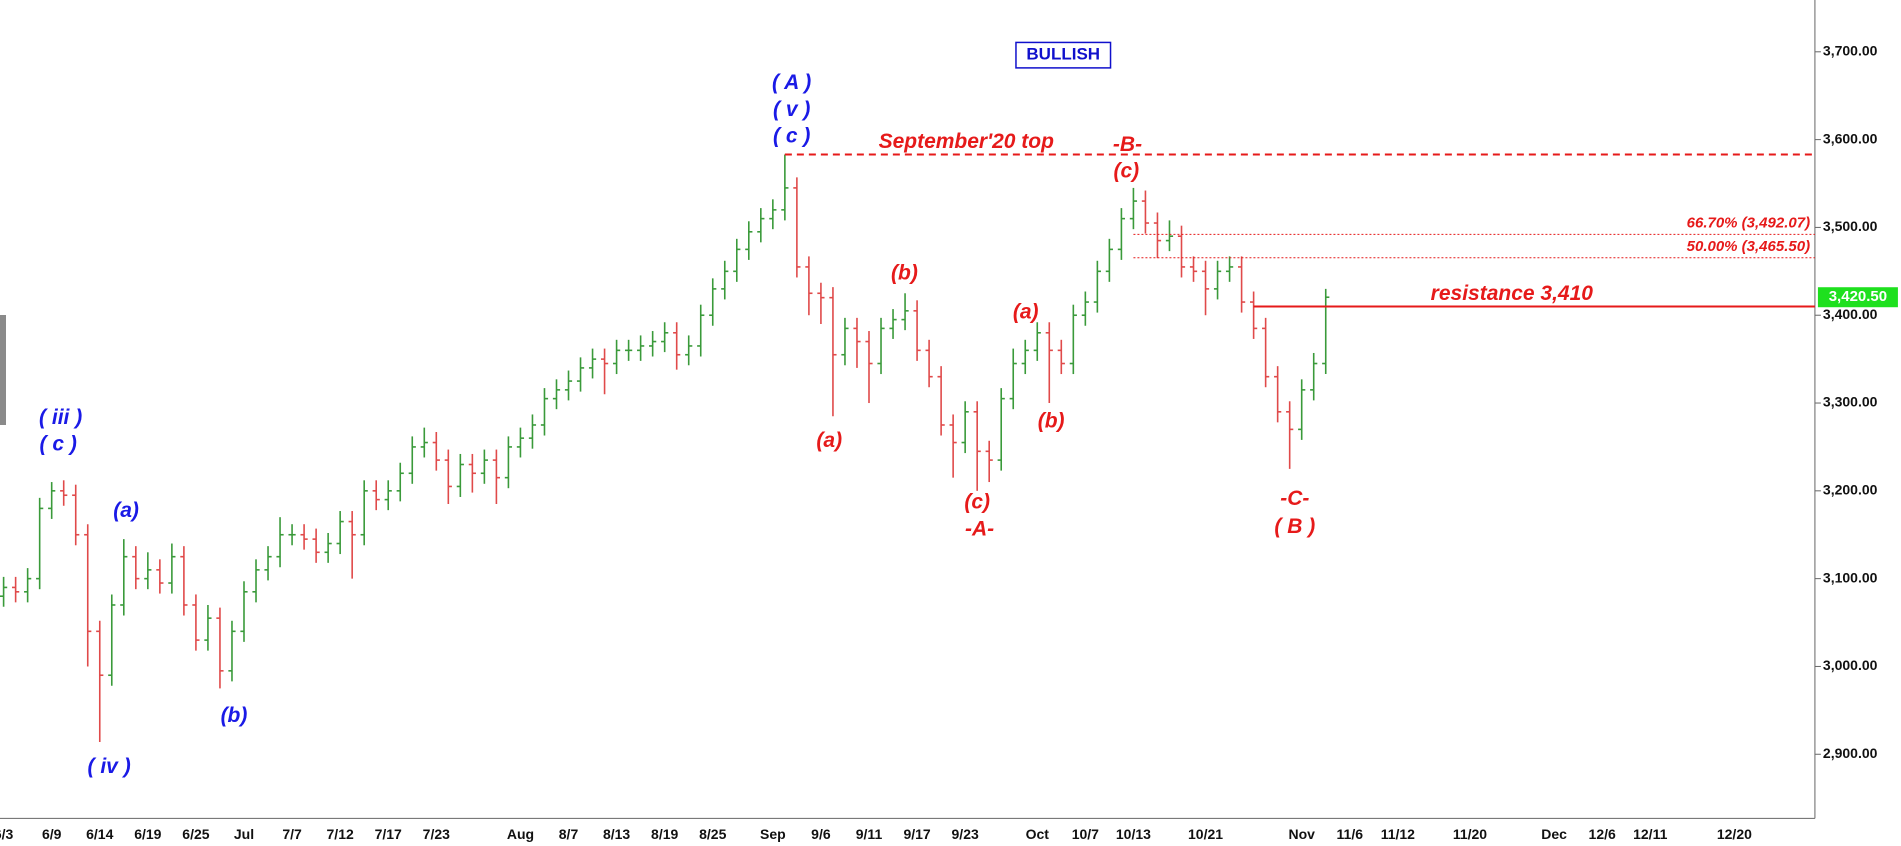  What do you see at coordinates (1063, 54) in the screenshot?
I see `badge-label: BULLISH` at bounding box center [1063, 54].